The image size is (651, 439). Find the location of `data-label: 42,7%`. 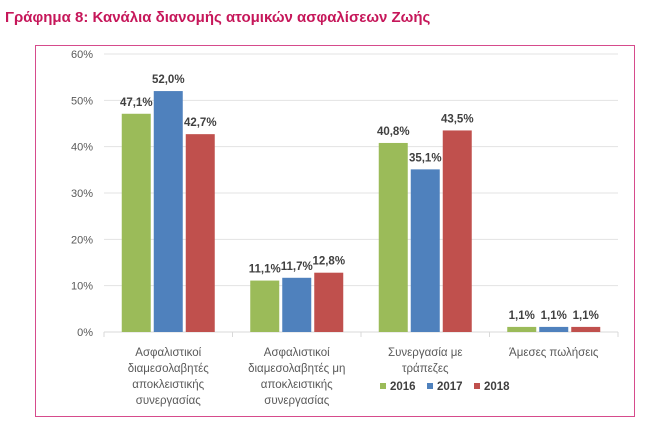

data-label: 42,7% is located at coordinates (200, 123).